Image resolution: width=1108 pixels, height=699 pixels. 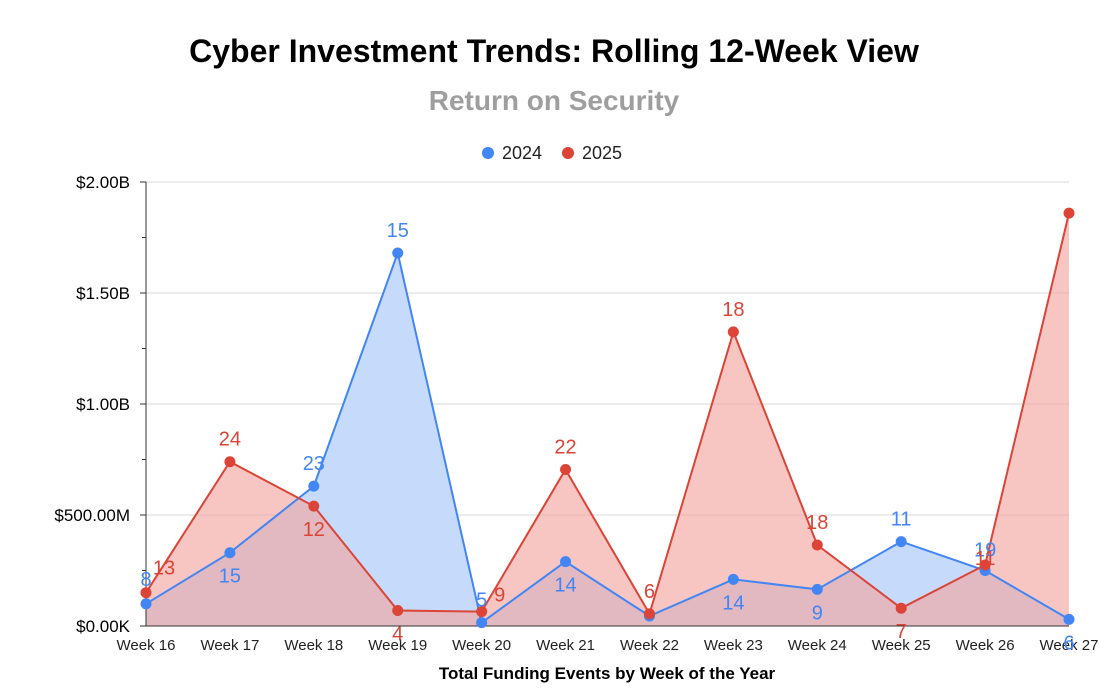 I want to click on x-tick-label: Week 17, so click(x=229, y=645).